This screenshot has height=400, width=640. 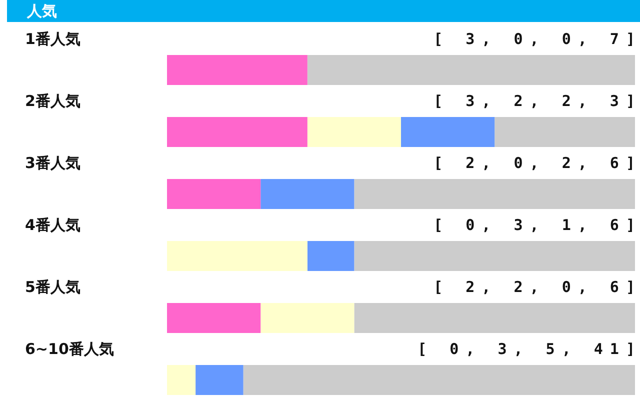 I want to click on annotation: [ 0, 3, 5, 41], so click(x=529, y=349).